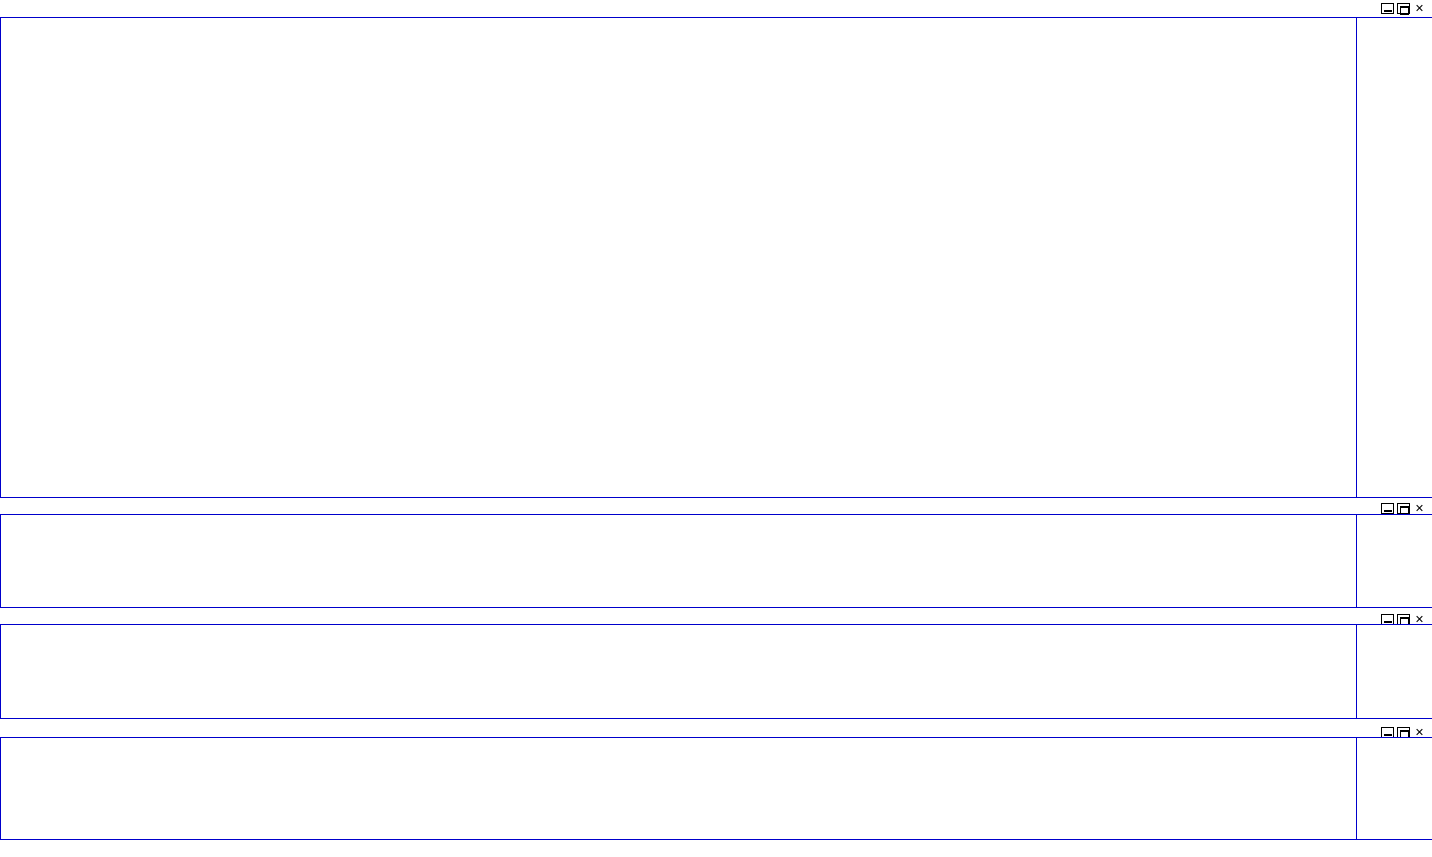 This screenshot has height=857, width=1432. Describe the element at coordinates (1394, 561) in the screenshot. I see `stochastic-axis` at that location.